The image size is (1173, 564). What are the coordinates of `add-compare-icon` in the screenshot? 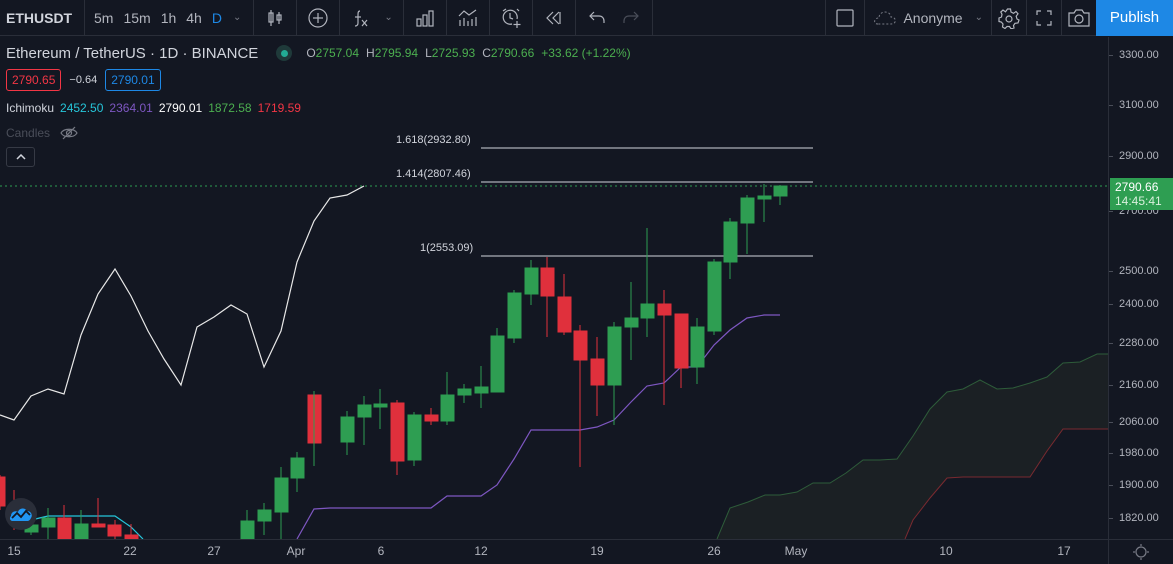 It's located at (318, 18).